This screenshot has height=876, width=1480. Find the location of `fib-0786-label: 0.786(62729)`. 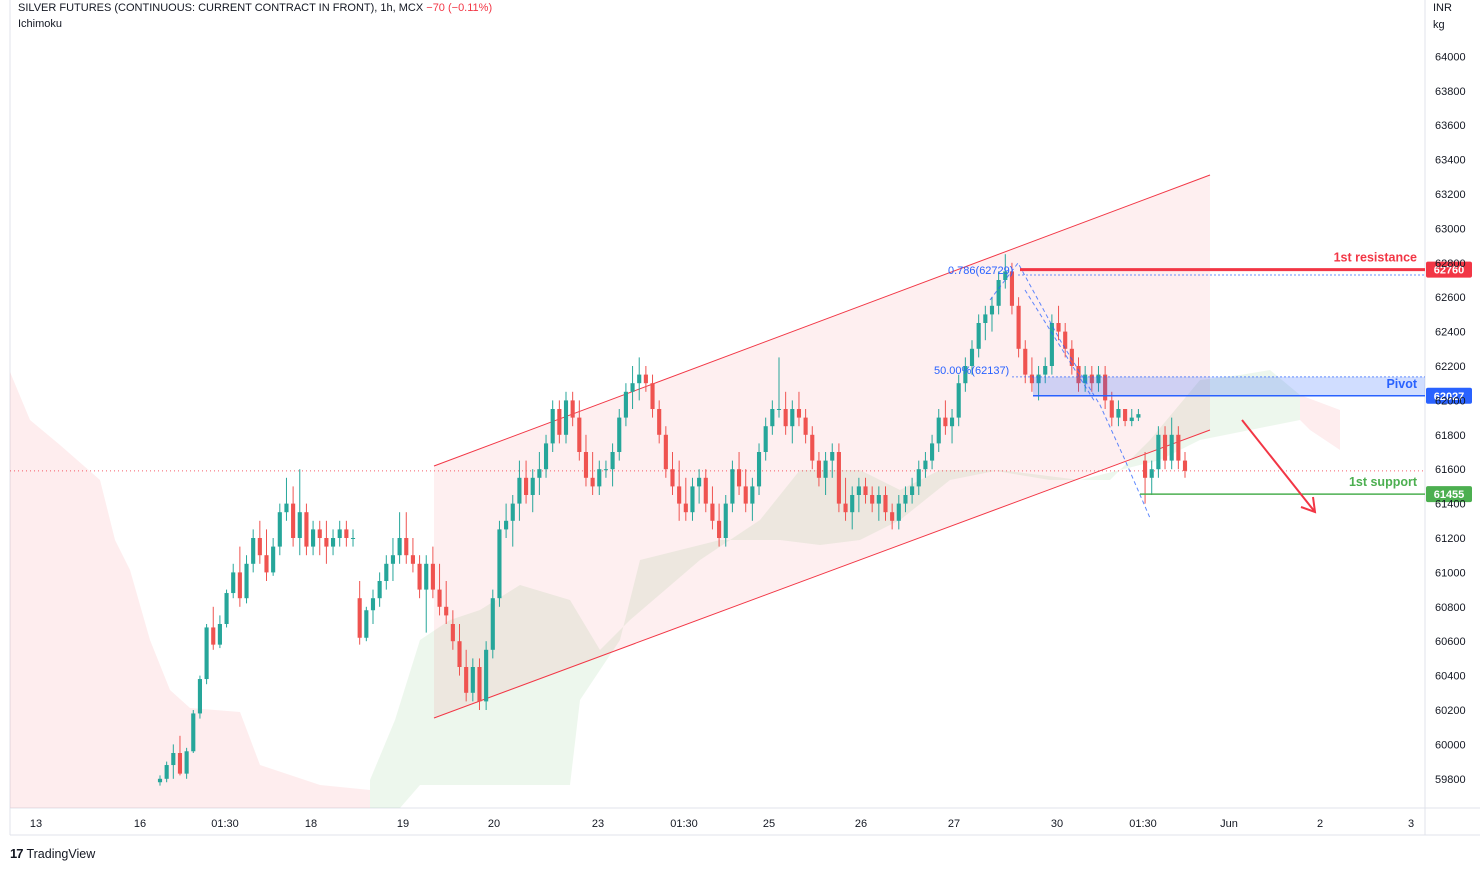

fib-0786-label: 0.786(62729) is located at coordinates (980, 271).